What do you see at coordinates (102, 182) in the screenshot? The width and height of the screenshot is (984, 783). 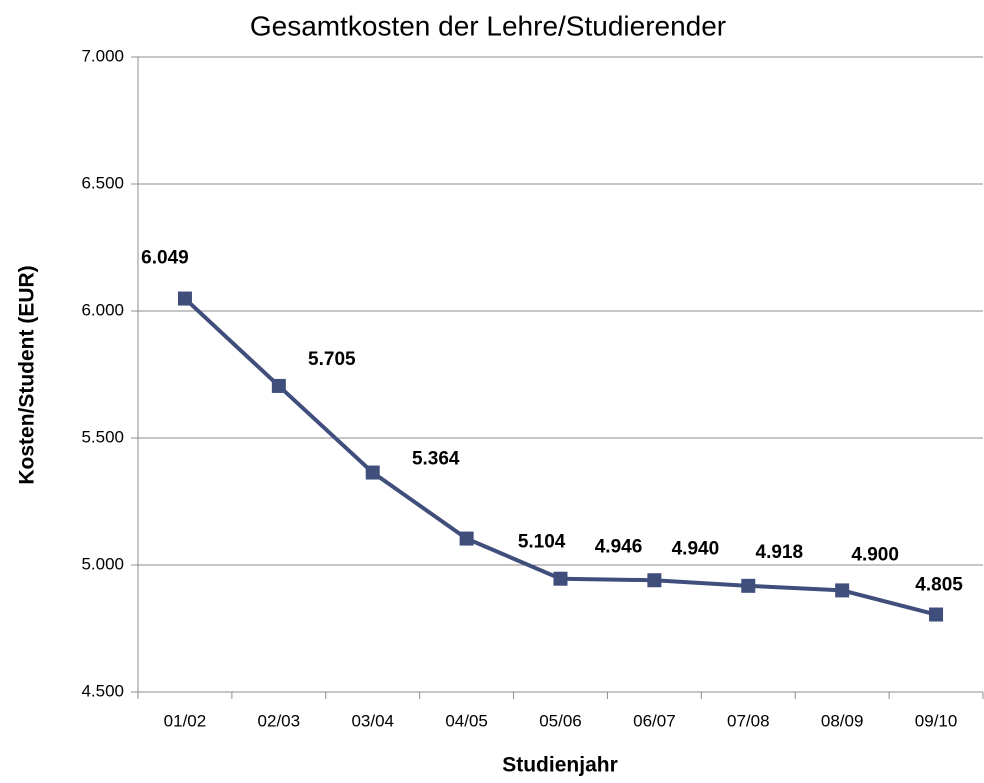 I see `y-tick-label: 6.500` at bounding box center [102, 182].